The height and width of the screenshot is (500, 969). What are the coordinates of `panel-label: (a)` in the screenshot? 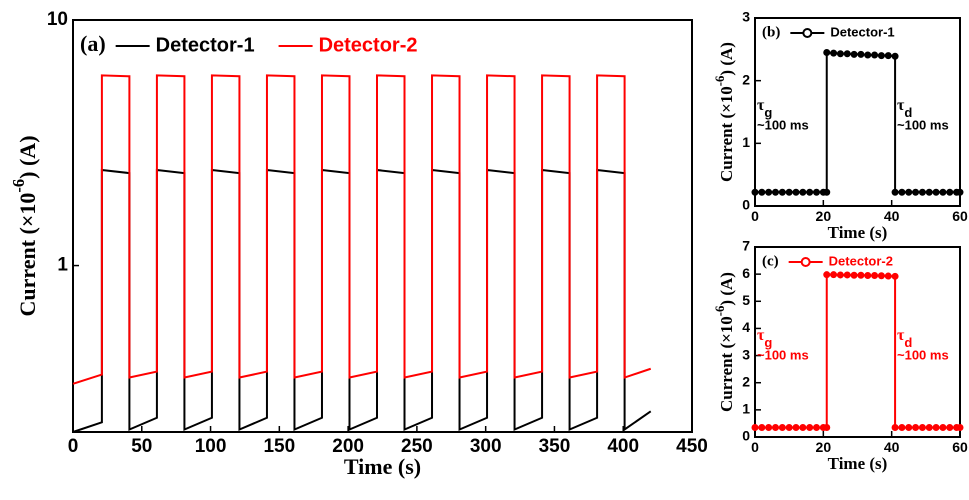 It's located at (93, 43).